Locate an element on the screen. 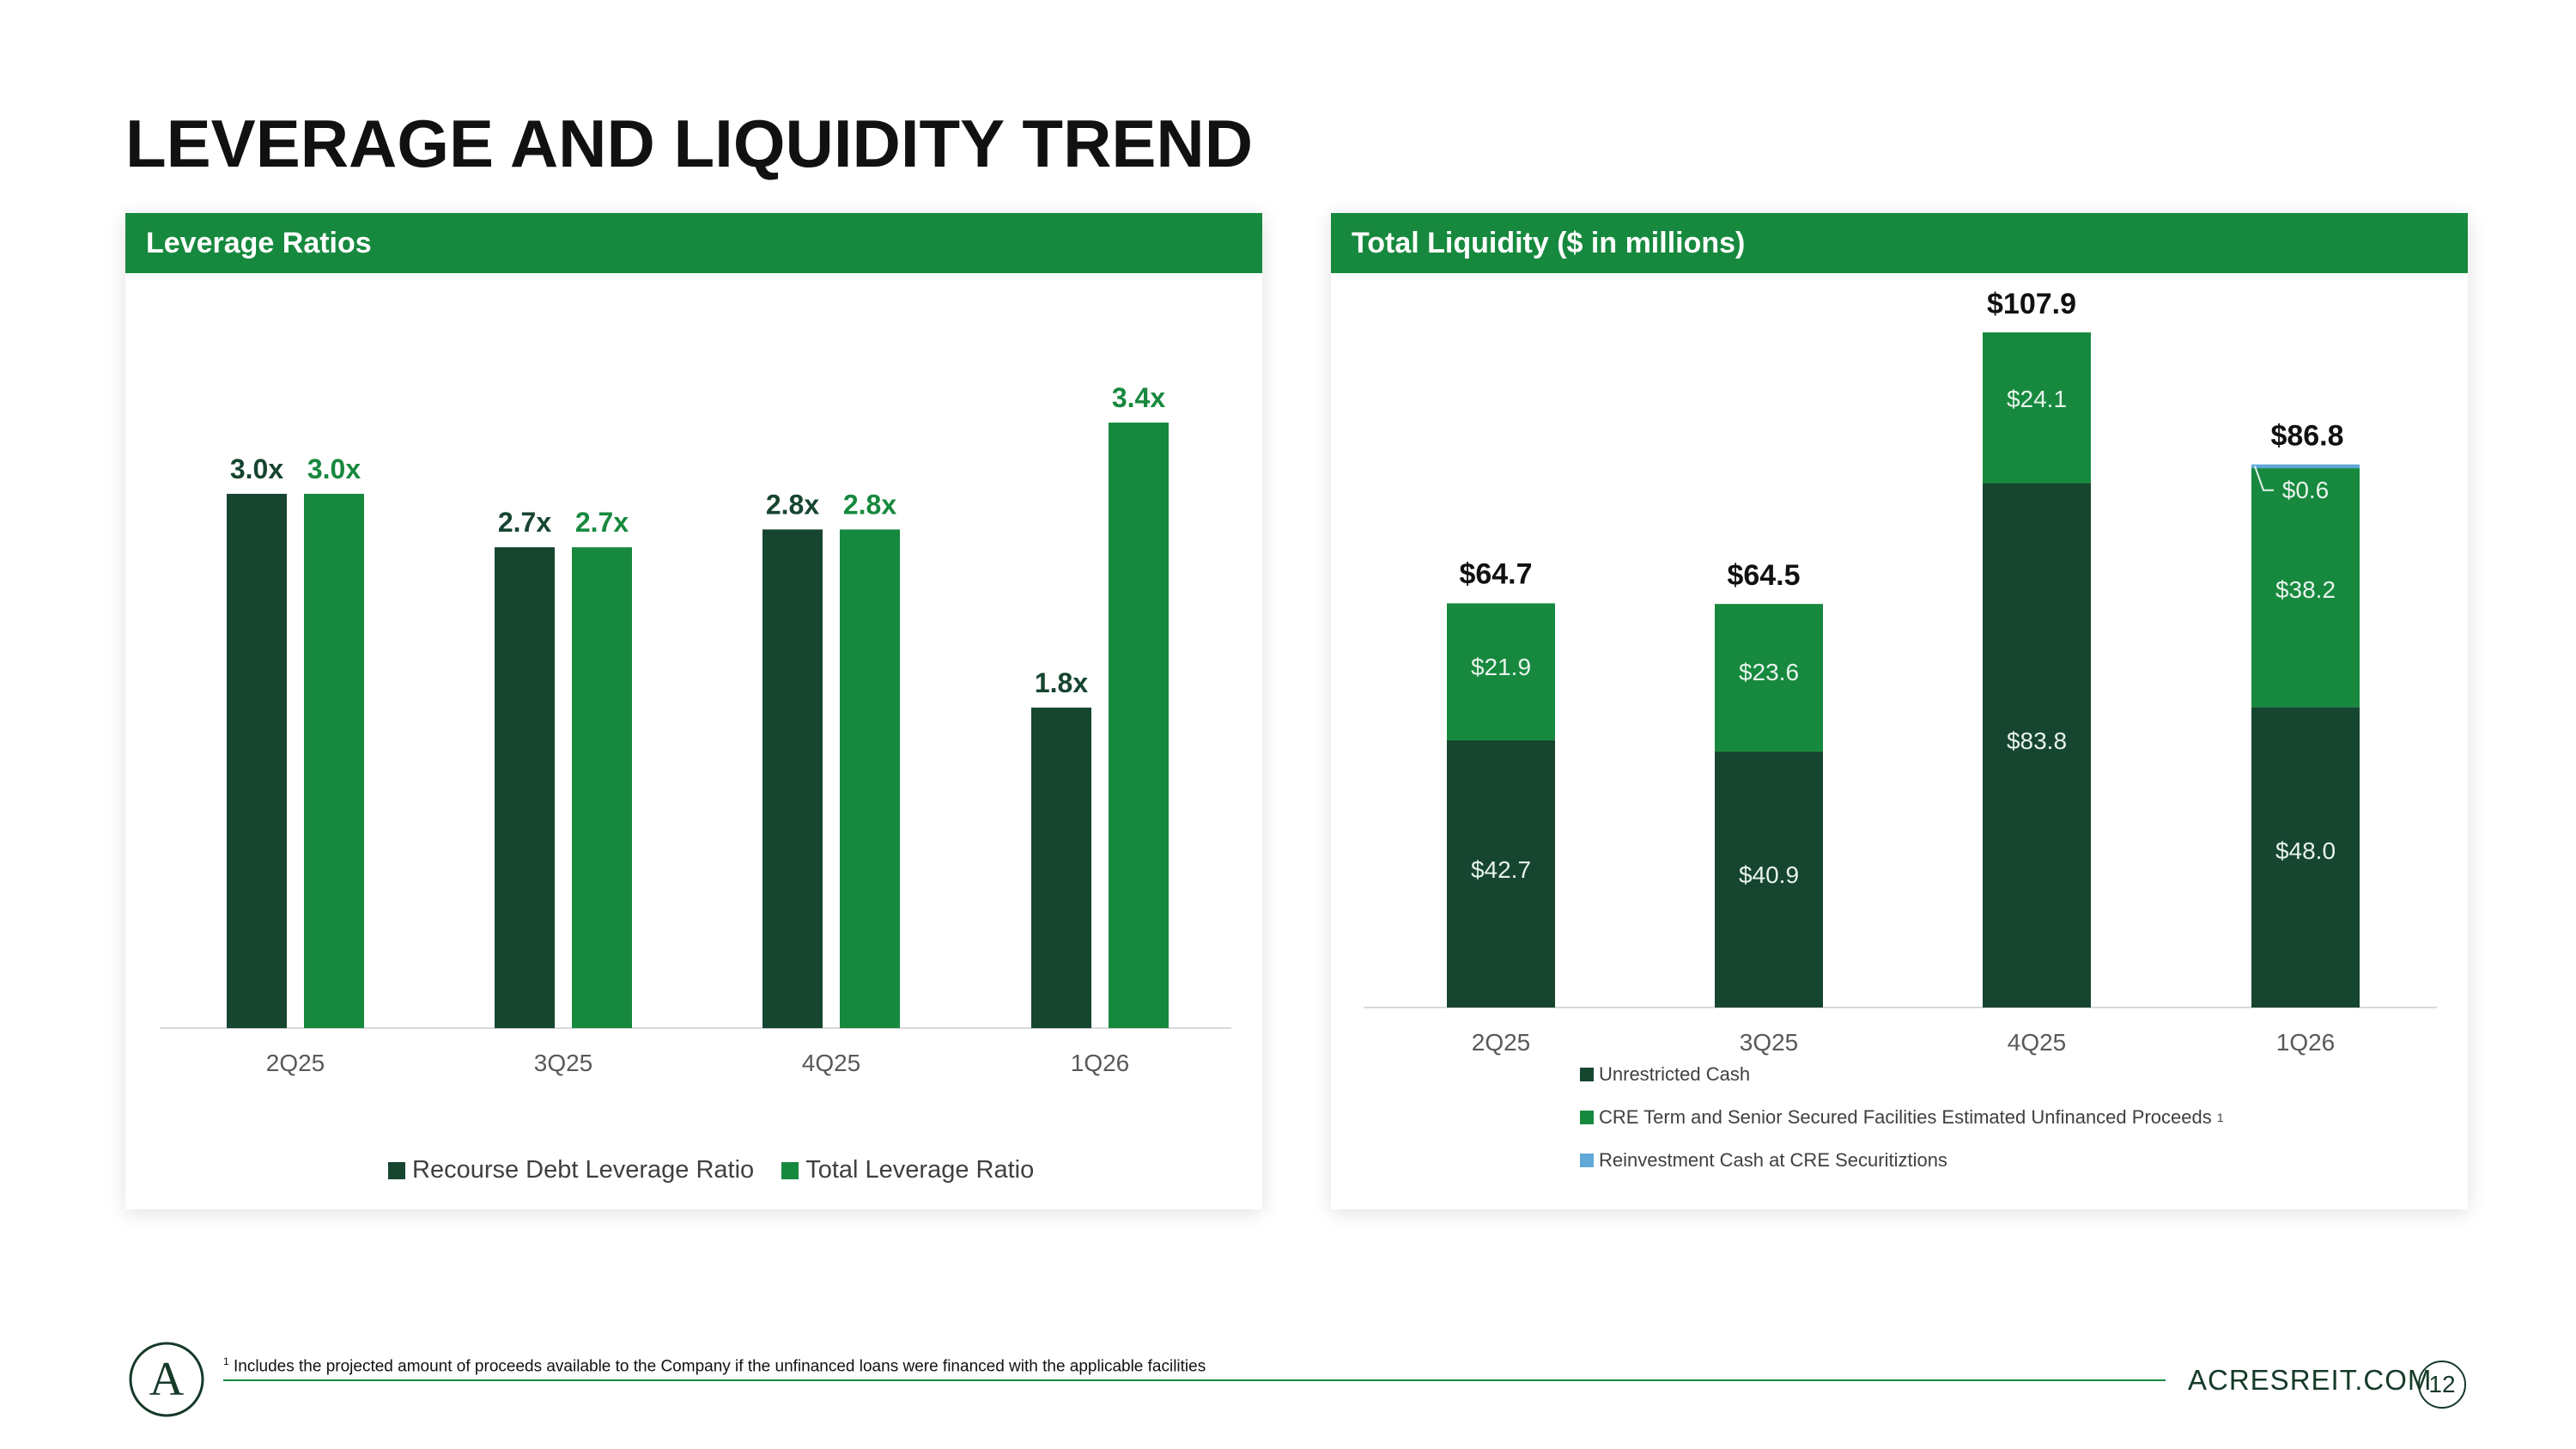 This screenshot has width=2576, height=1449. stack-segment-reinvestment-cash-1q26 is located at coordinates (2305, 466).